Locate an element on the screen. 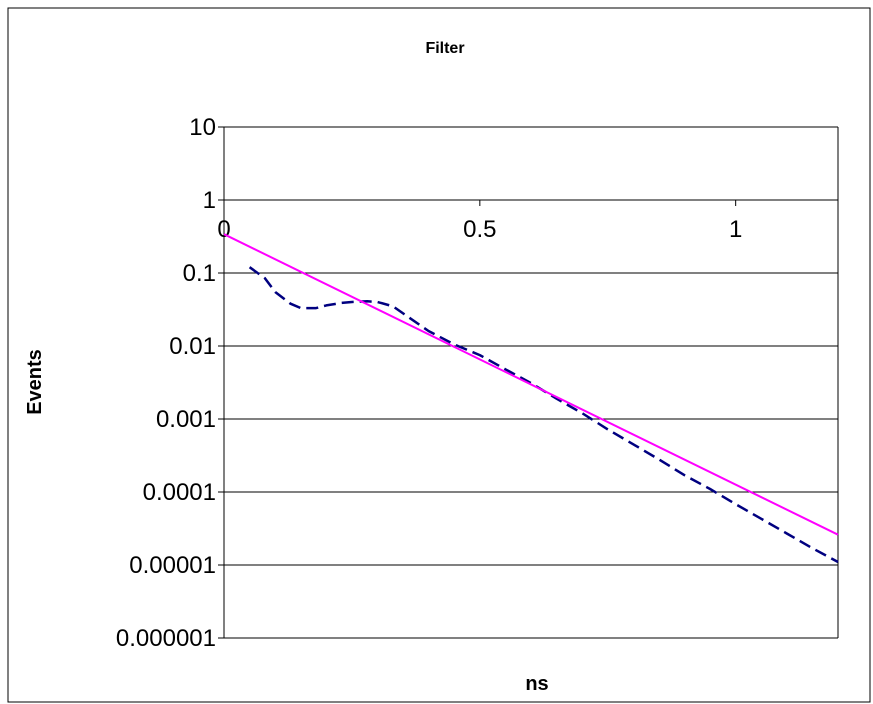  y-tick-label: 0.00001 is located at coordinates (172, 565).